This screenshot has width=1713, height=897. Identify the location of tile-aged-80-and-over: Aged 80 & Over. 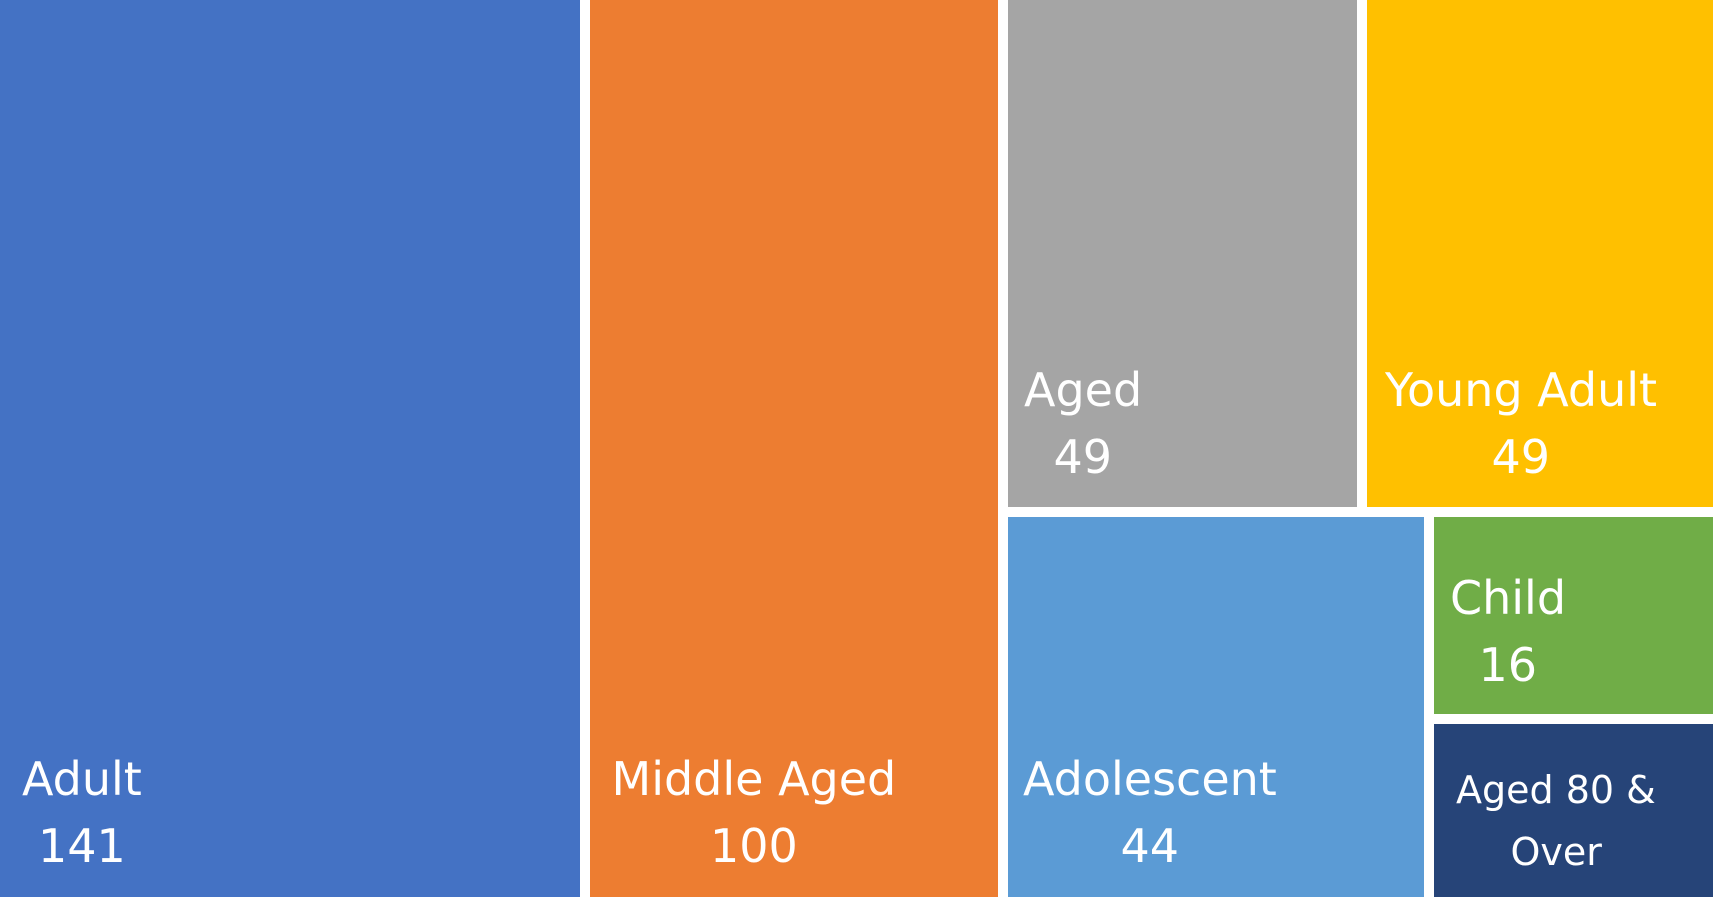
(1573, 810).